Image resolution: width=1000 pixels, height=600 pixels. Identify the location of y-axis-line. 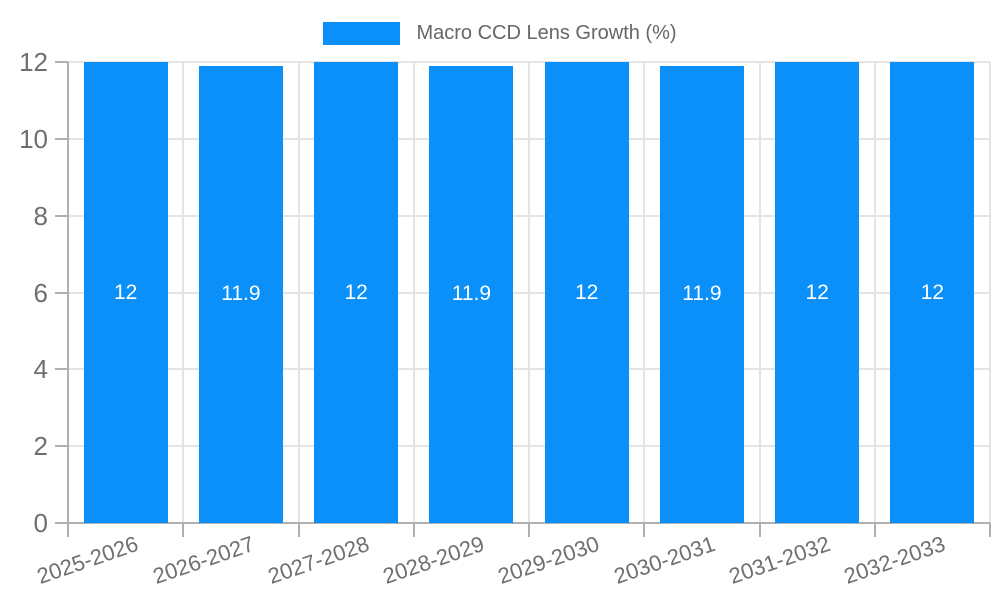
(68, 292).